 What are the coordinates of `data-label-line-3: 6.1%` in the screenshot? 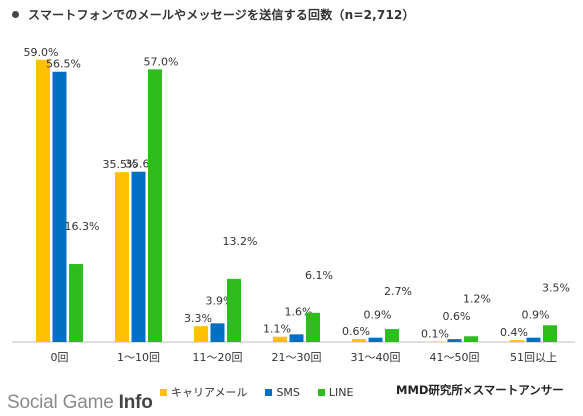 It's located at (319, 275).